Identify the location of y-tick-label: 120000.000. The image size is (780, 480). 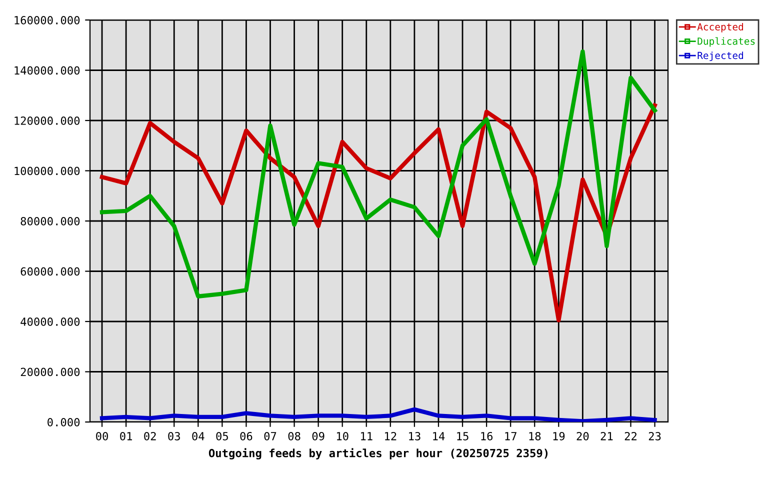
(47, 120).